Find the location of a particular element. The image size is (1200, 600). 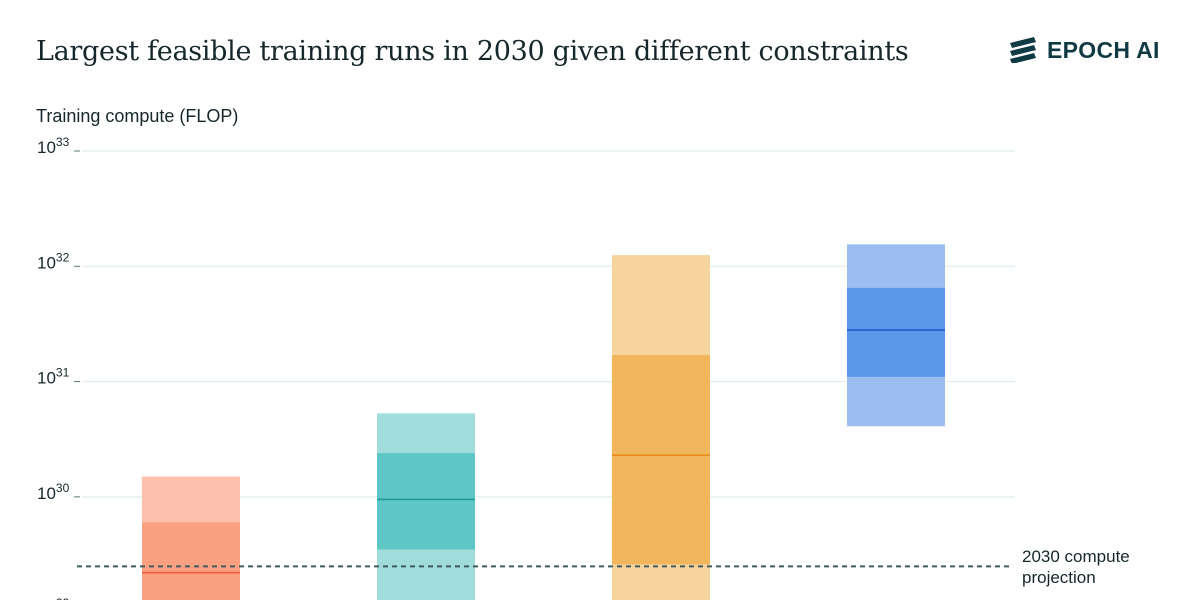

logo-text: EPOCH AI is located at coordinates (1103, 49).